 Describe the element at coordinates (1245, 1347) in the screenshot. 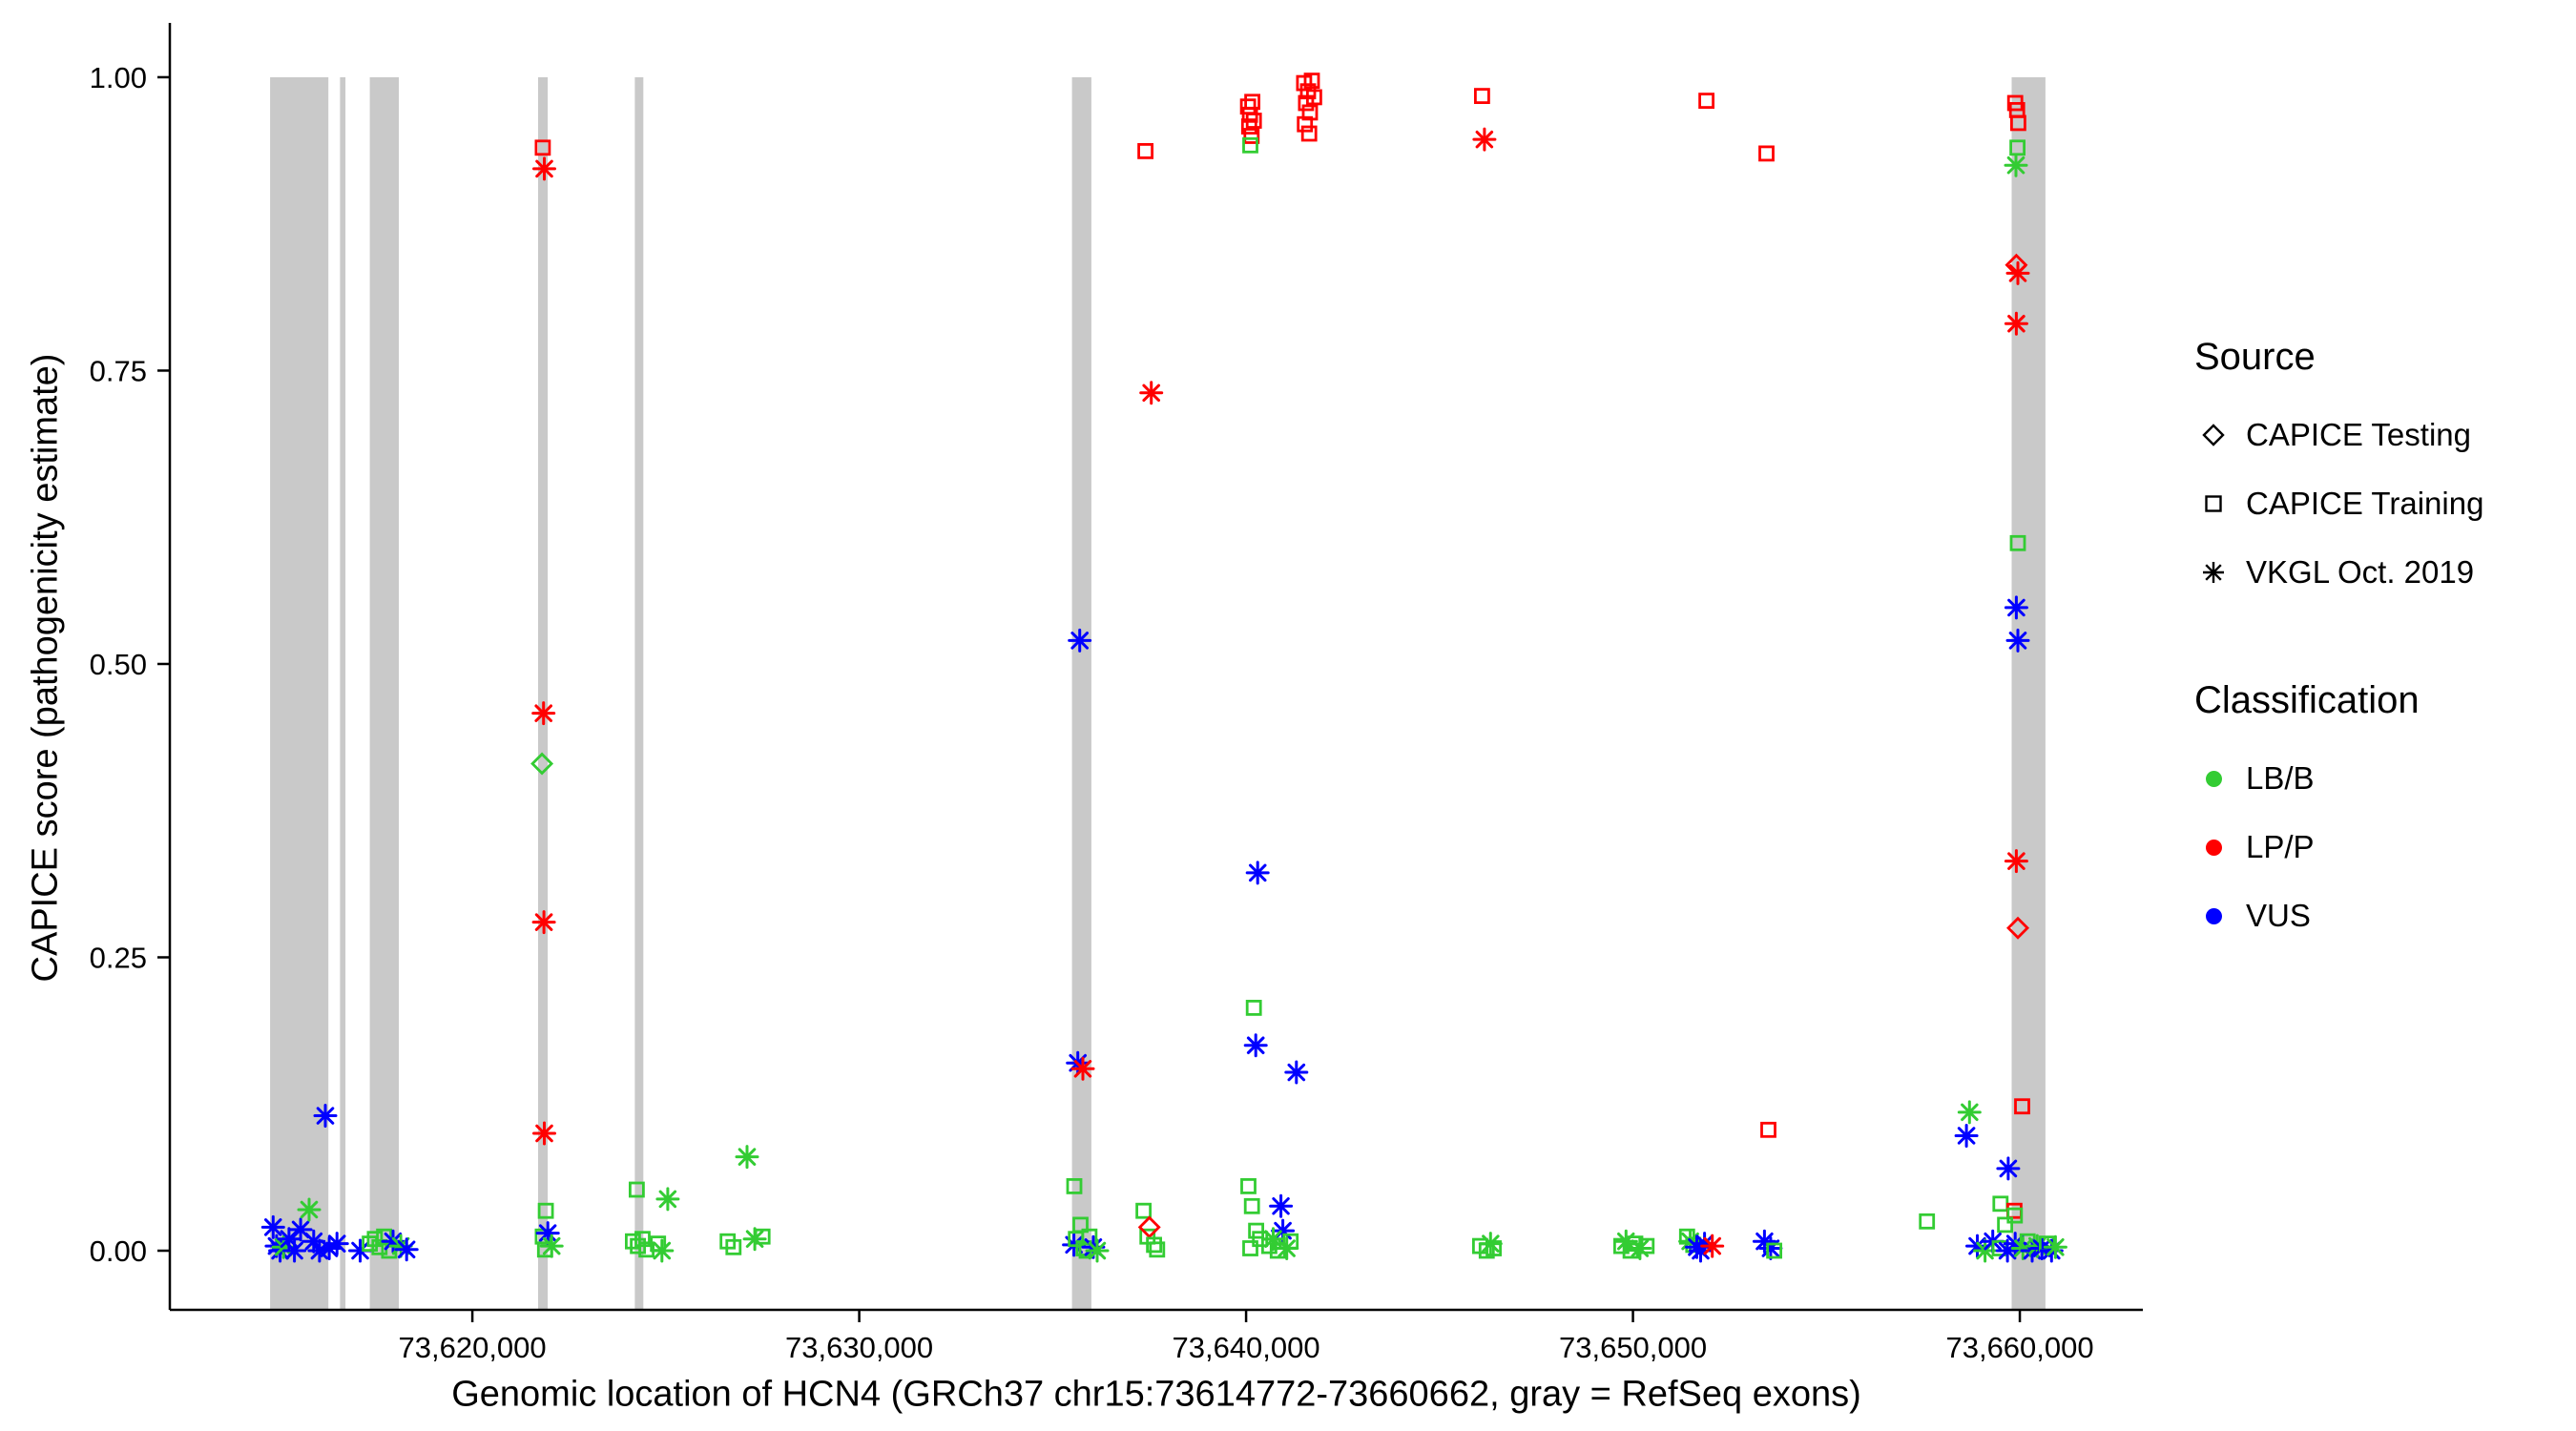

I see `x-tick-label: 73,640,000` at that location.